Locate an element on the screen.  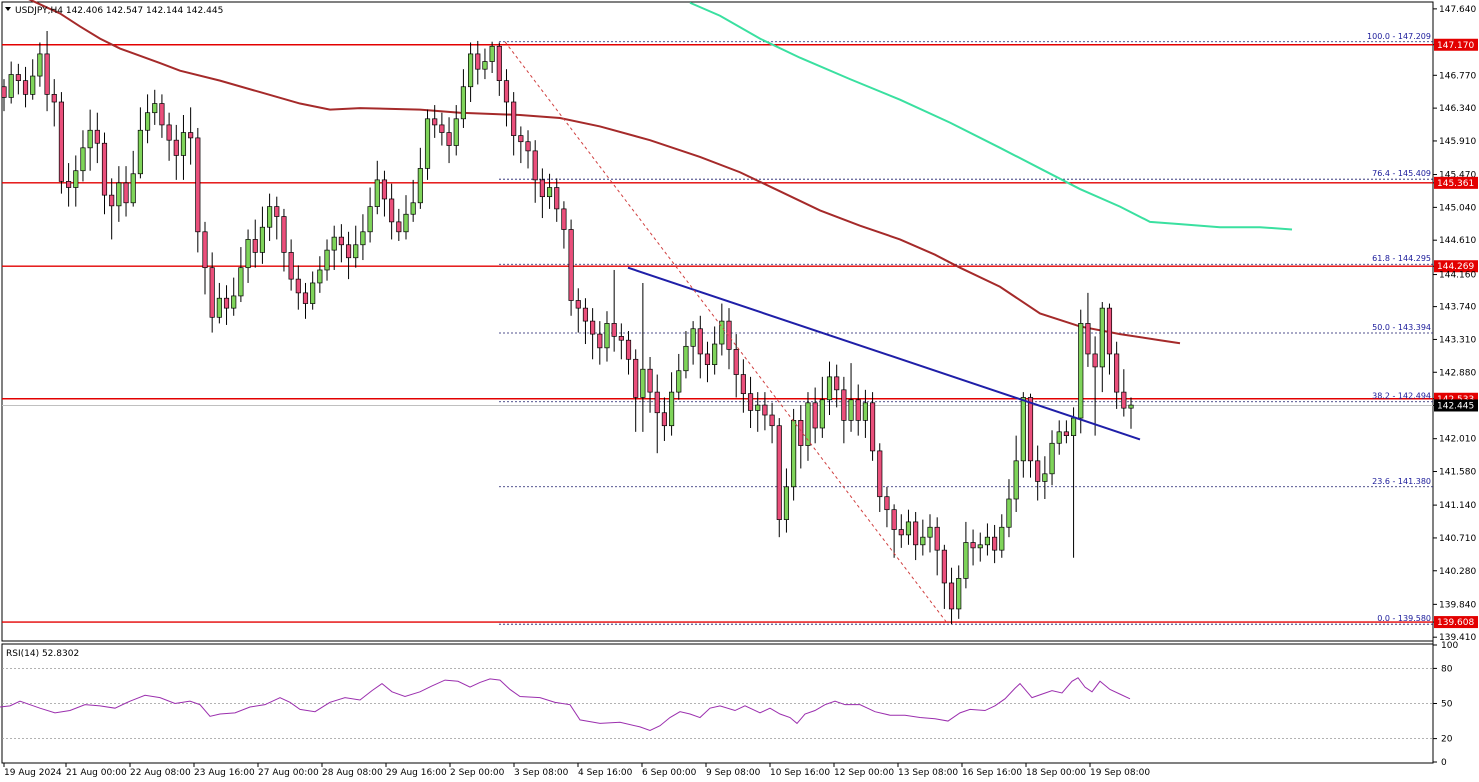
rsi-title: RSI(14) 52.8302 is located at coordinates (42, 654).